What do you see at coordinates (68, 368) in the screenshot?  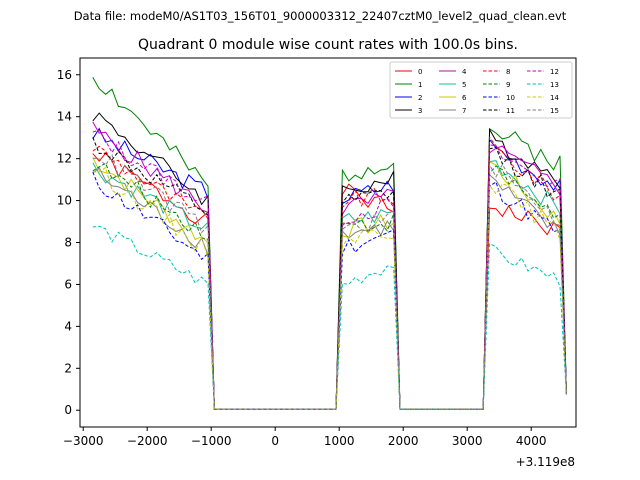 I see `y-tick-label: 2` at bounding box center [68, 368].